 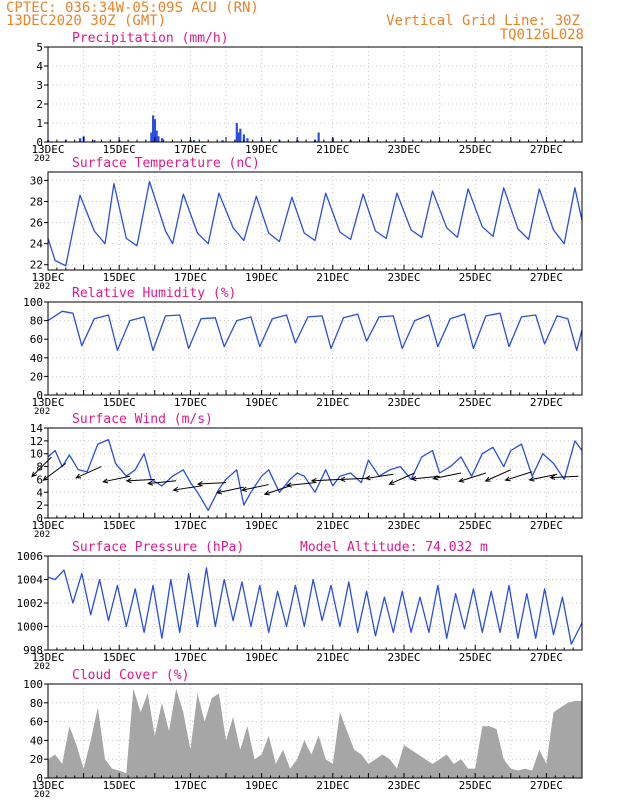 I want to click on wind-ytick-label: 2, so click(x=39, y=505).